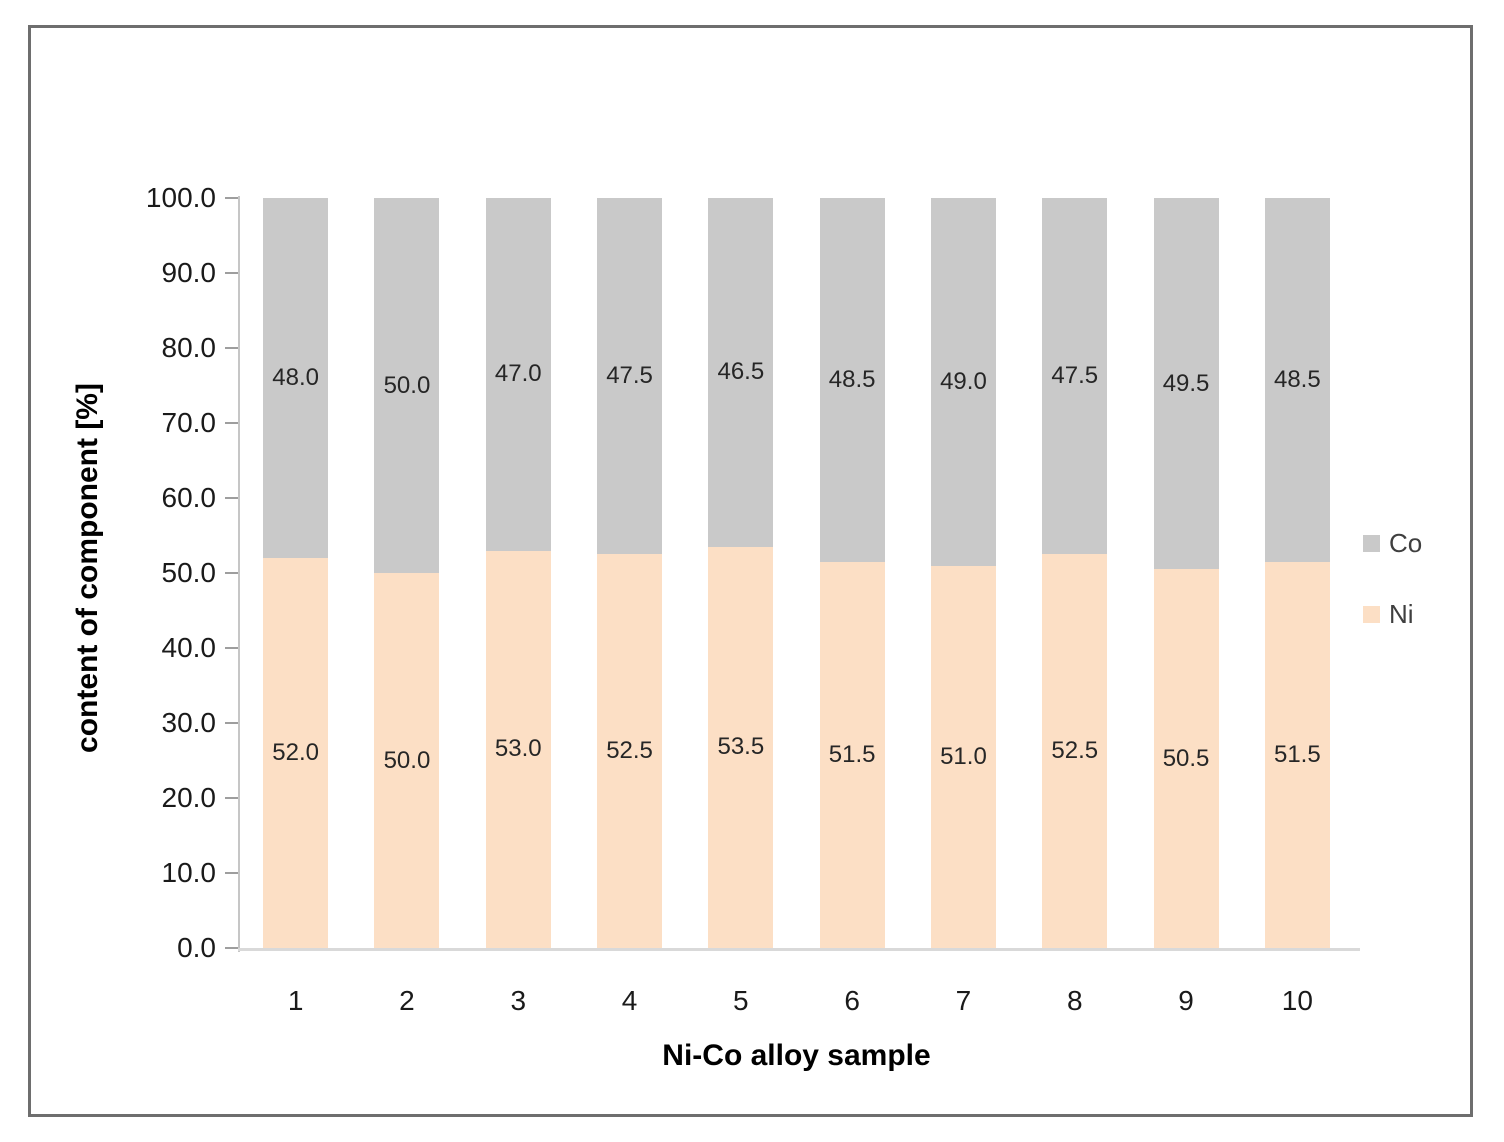 This screenshot has height=1142, width=1504. Describe the element at coordinates (1297, 1000) in the screenshot. I see `x-tick-label: 10` at that location.